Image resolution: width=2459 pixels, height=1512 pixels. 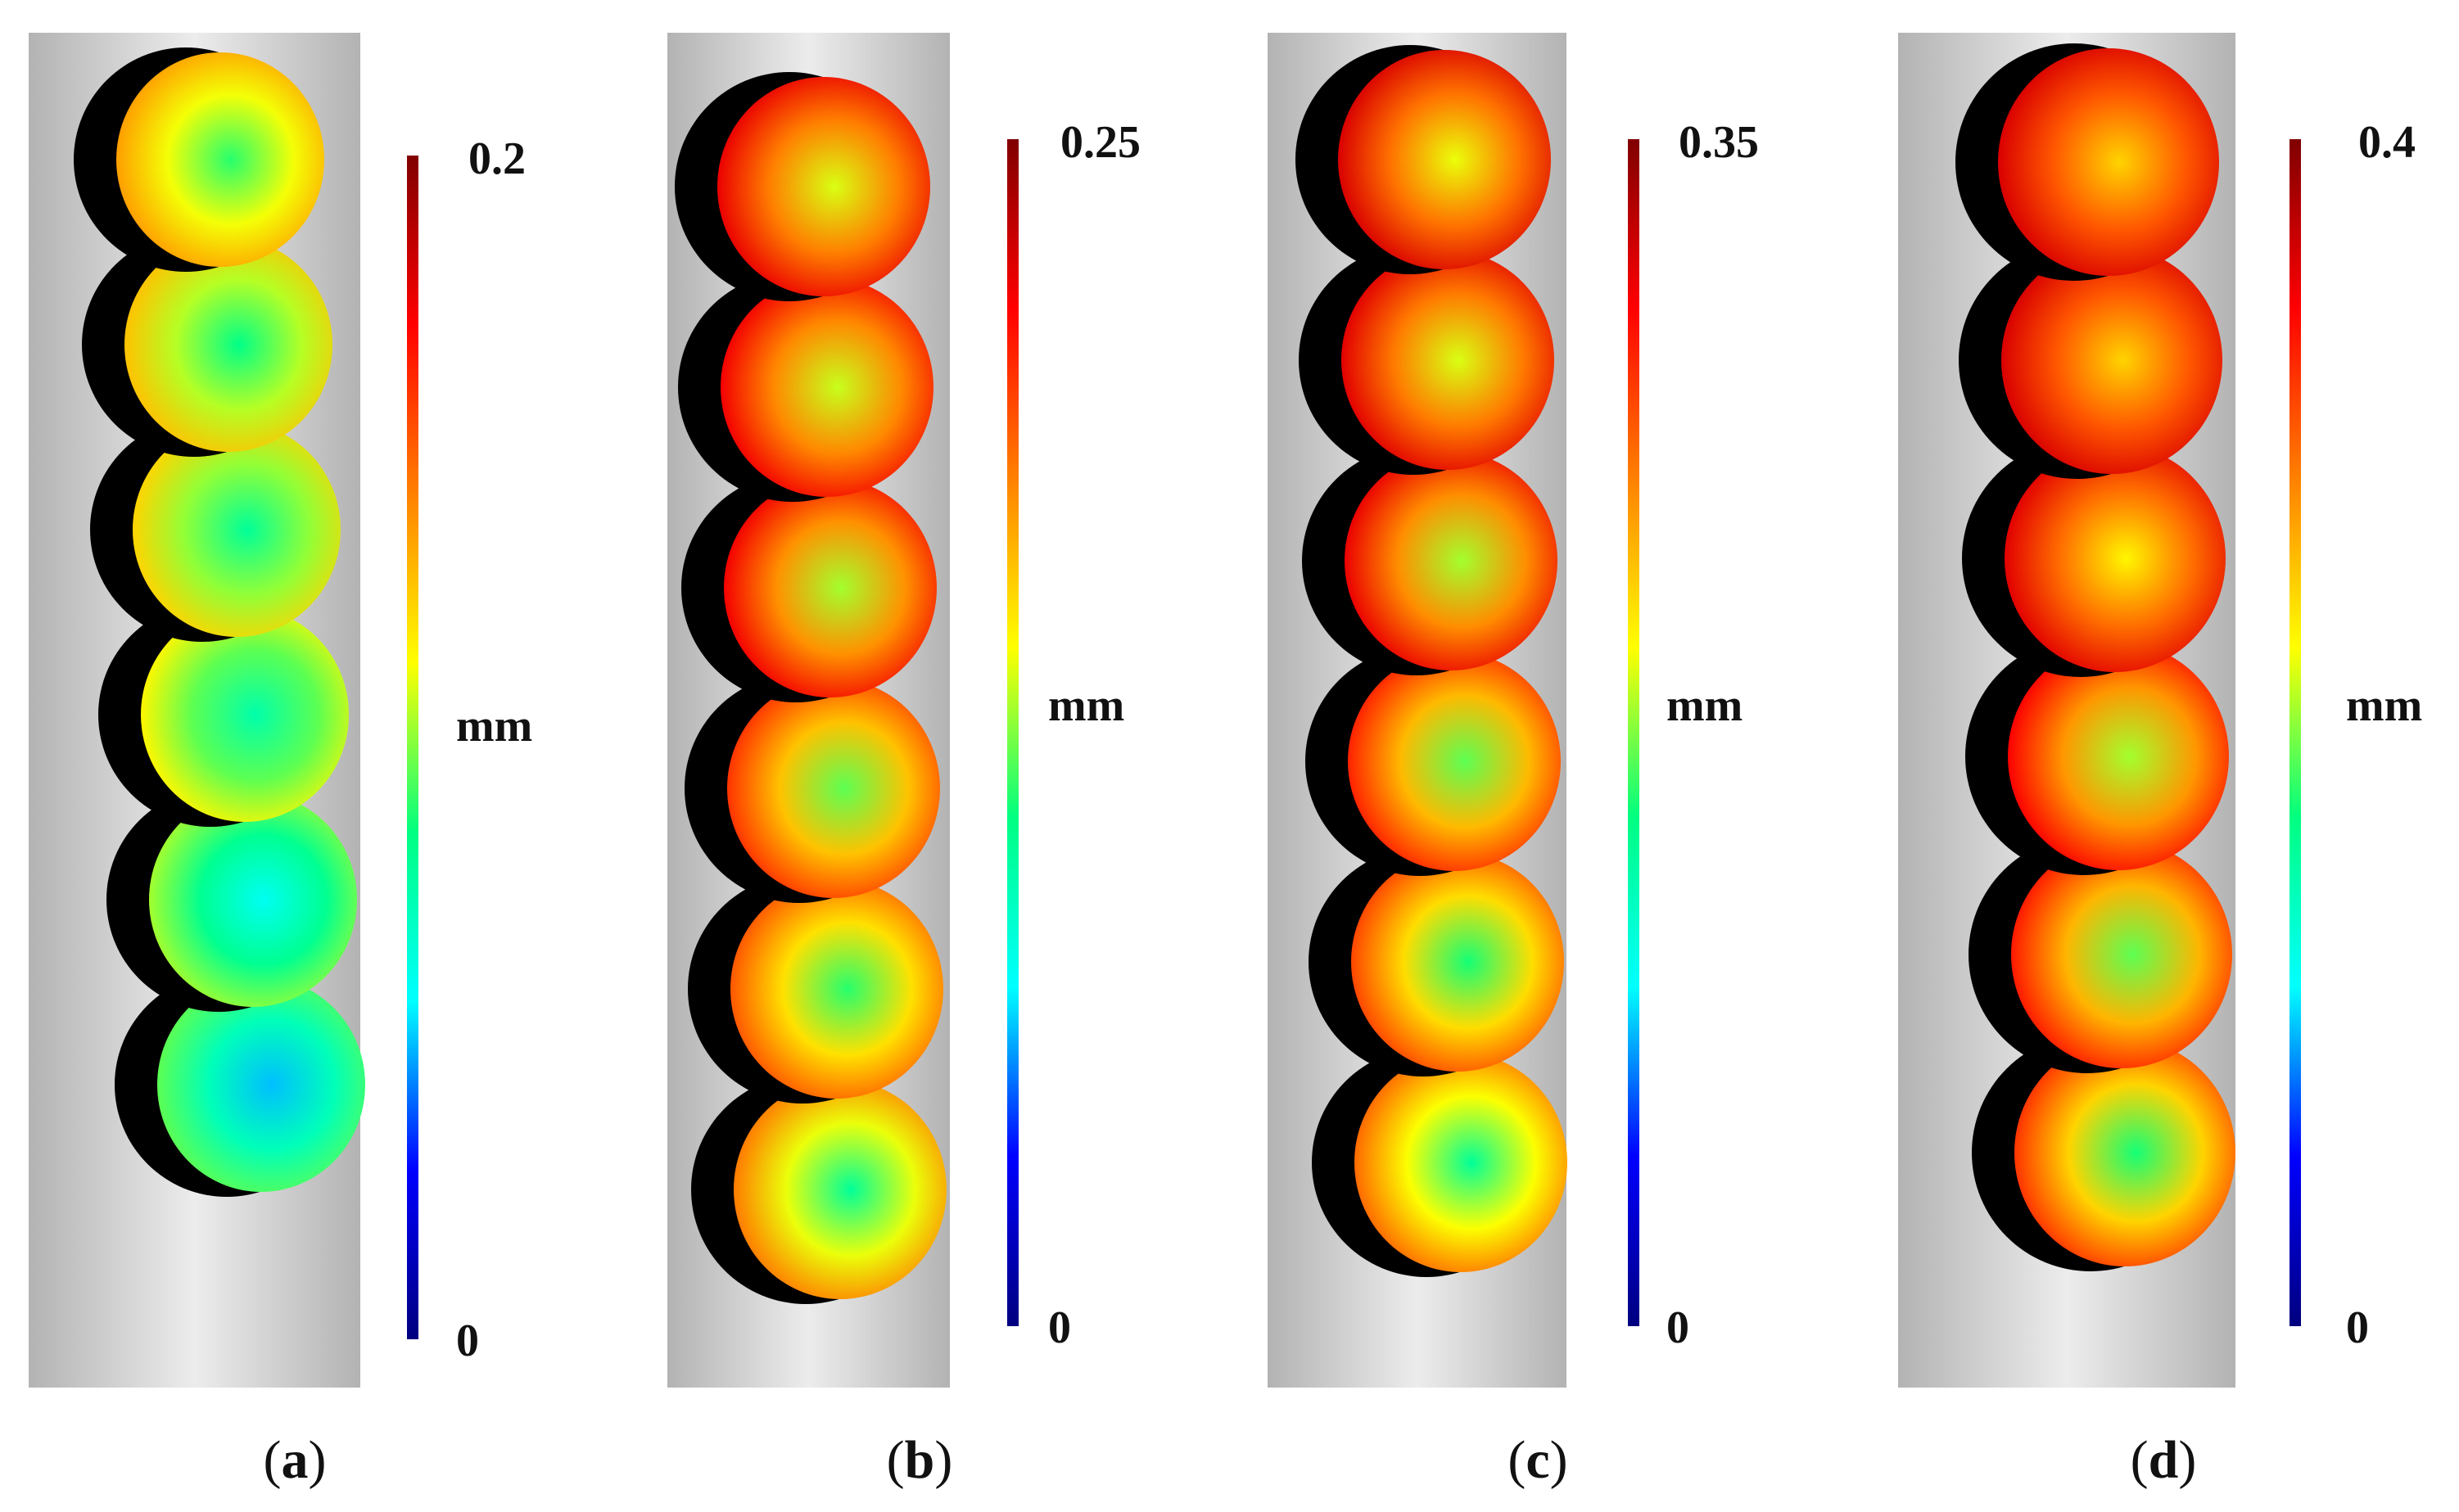 I want to click on panel-caption: (a), so click(x=295, y=1460).